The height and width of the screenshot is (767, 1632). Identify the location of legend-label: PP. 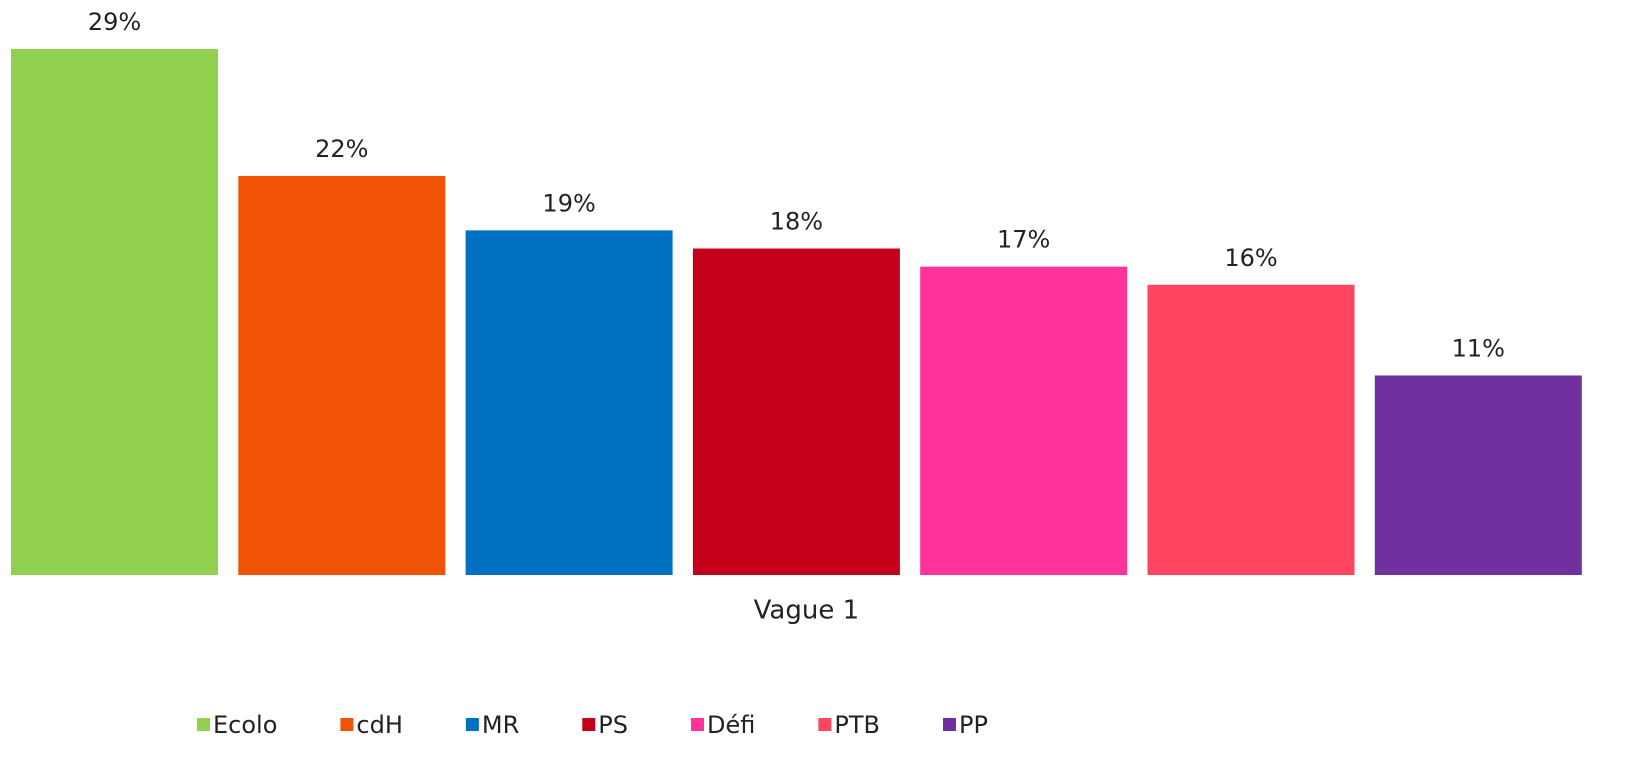
(973, 725).